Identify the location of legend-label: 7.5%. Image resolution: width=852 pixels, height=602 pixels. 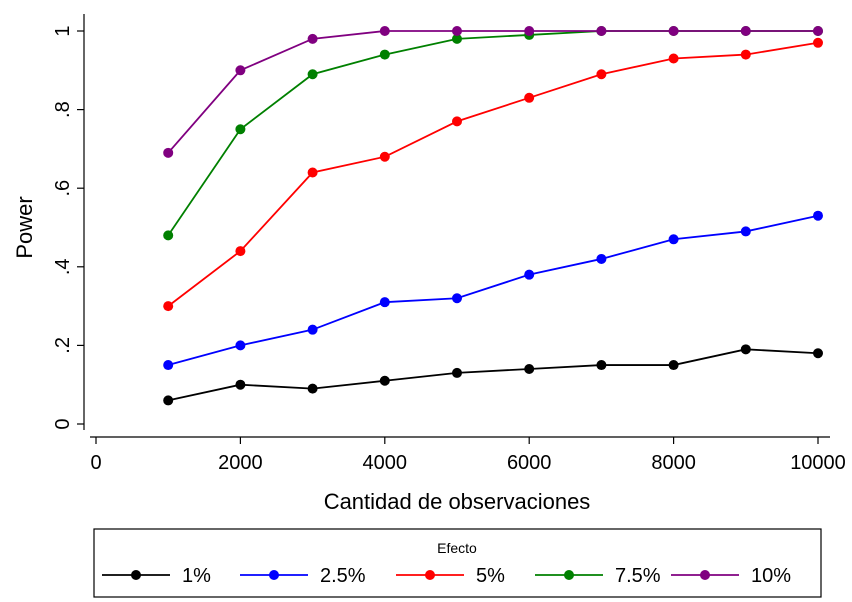
(638, 576).